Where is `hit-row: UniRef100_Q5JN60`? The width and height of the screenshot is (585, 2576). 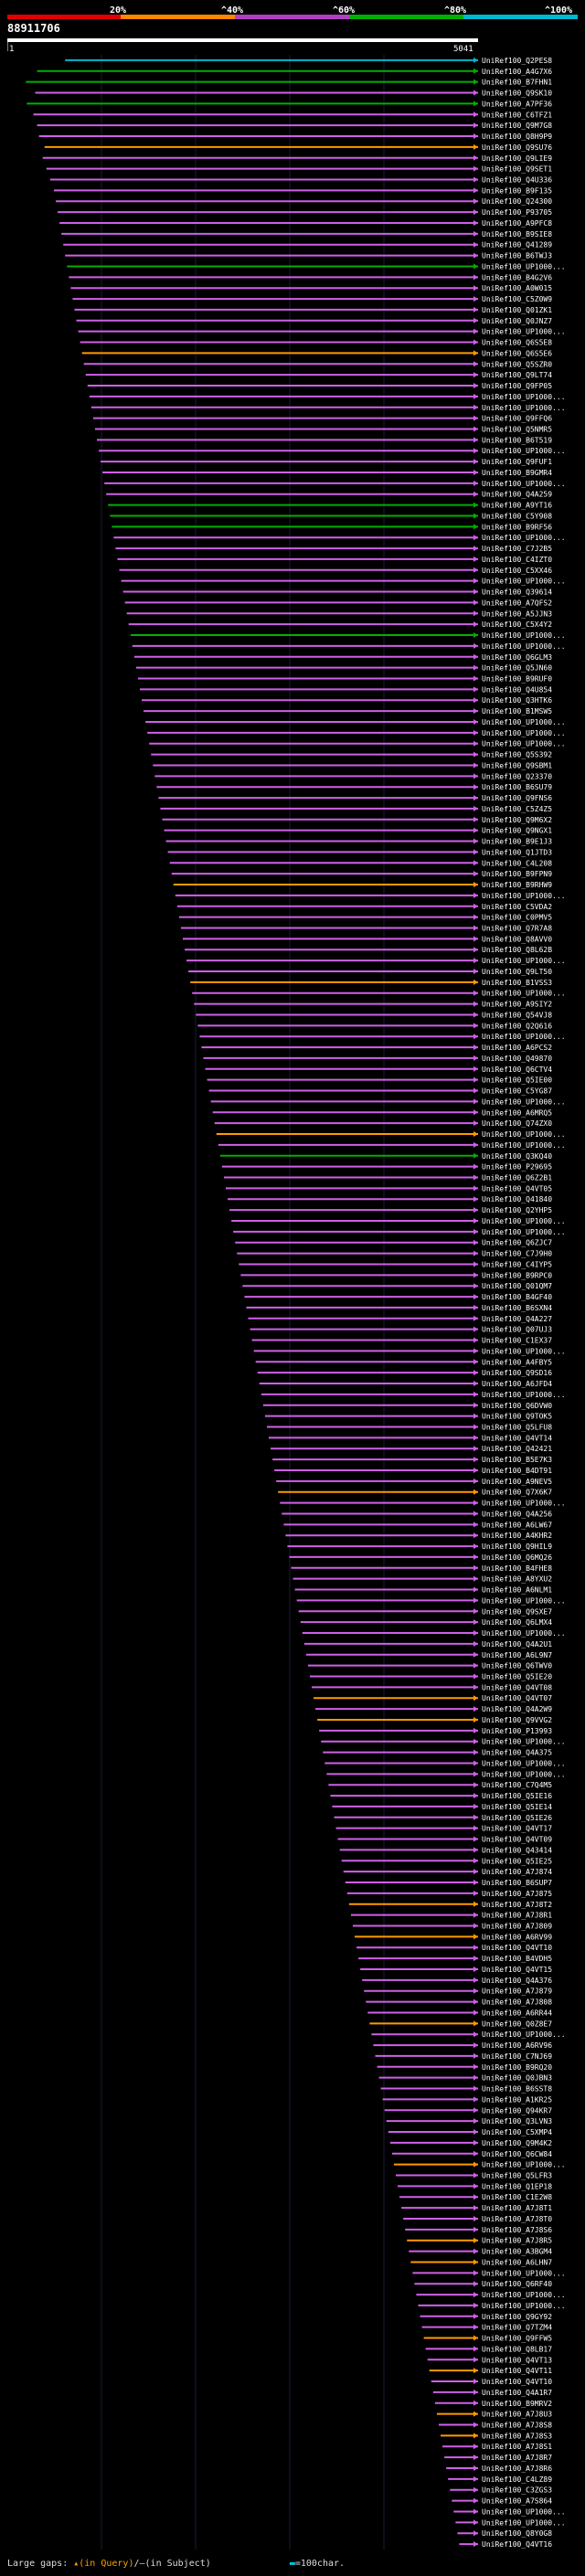 hit-row: UniRef100_Q5JN60 is located at coordinates (343, 668).